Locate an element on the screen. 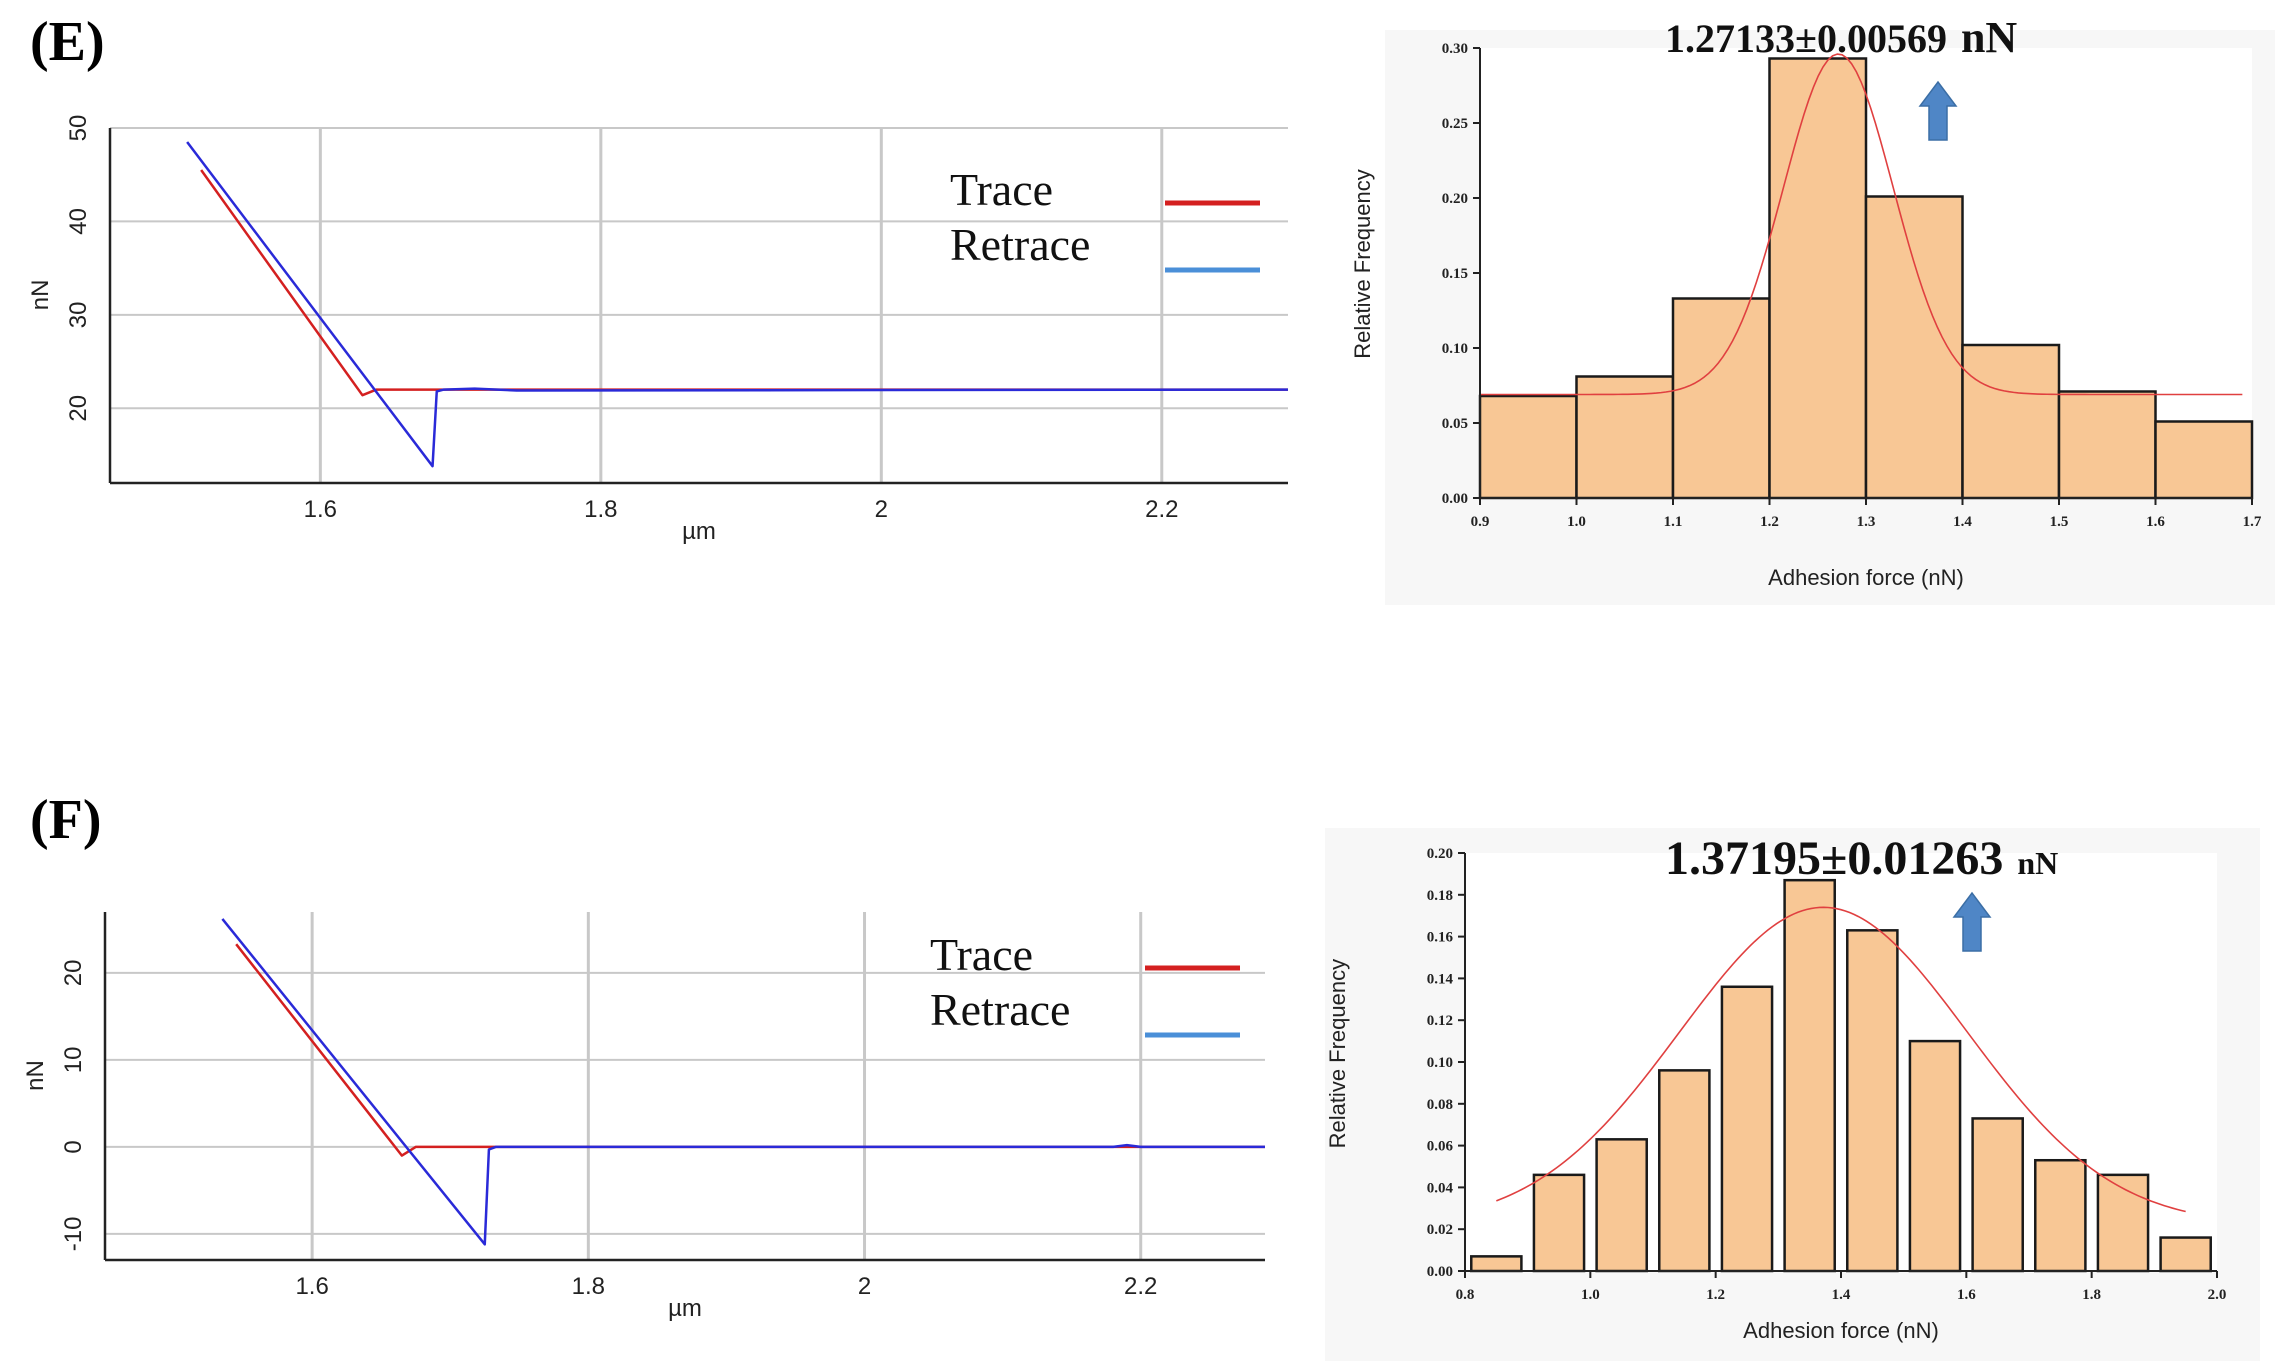  y-tick-label: 50 is located at coordinates (78, 128).